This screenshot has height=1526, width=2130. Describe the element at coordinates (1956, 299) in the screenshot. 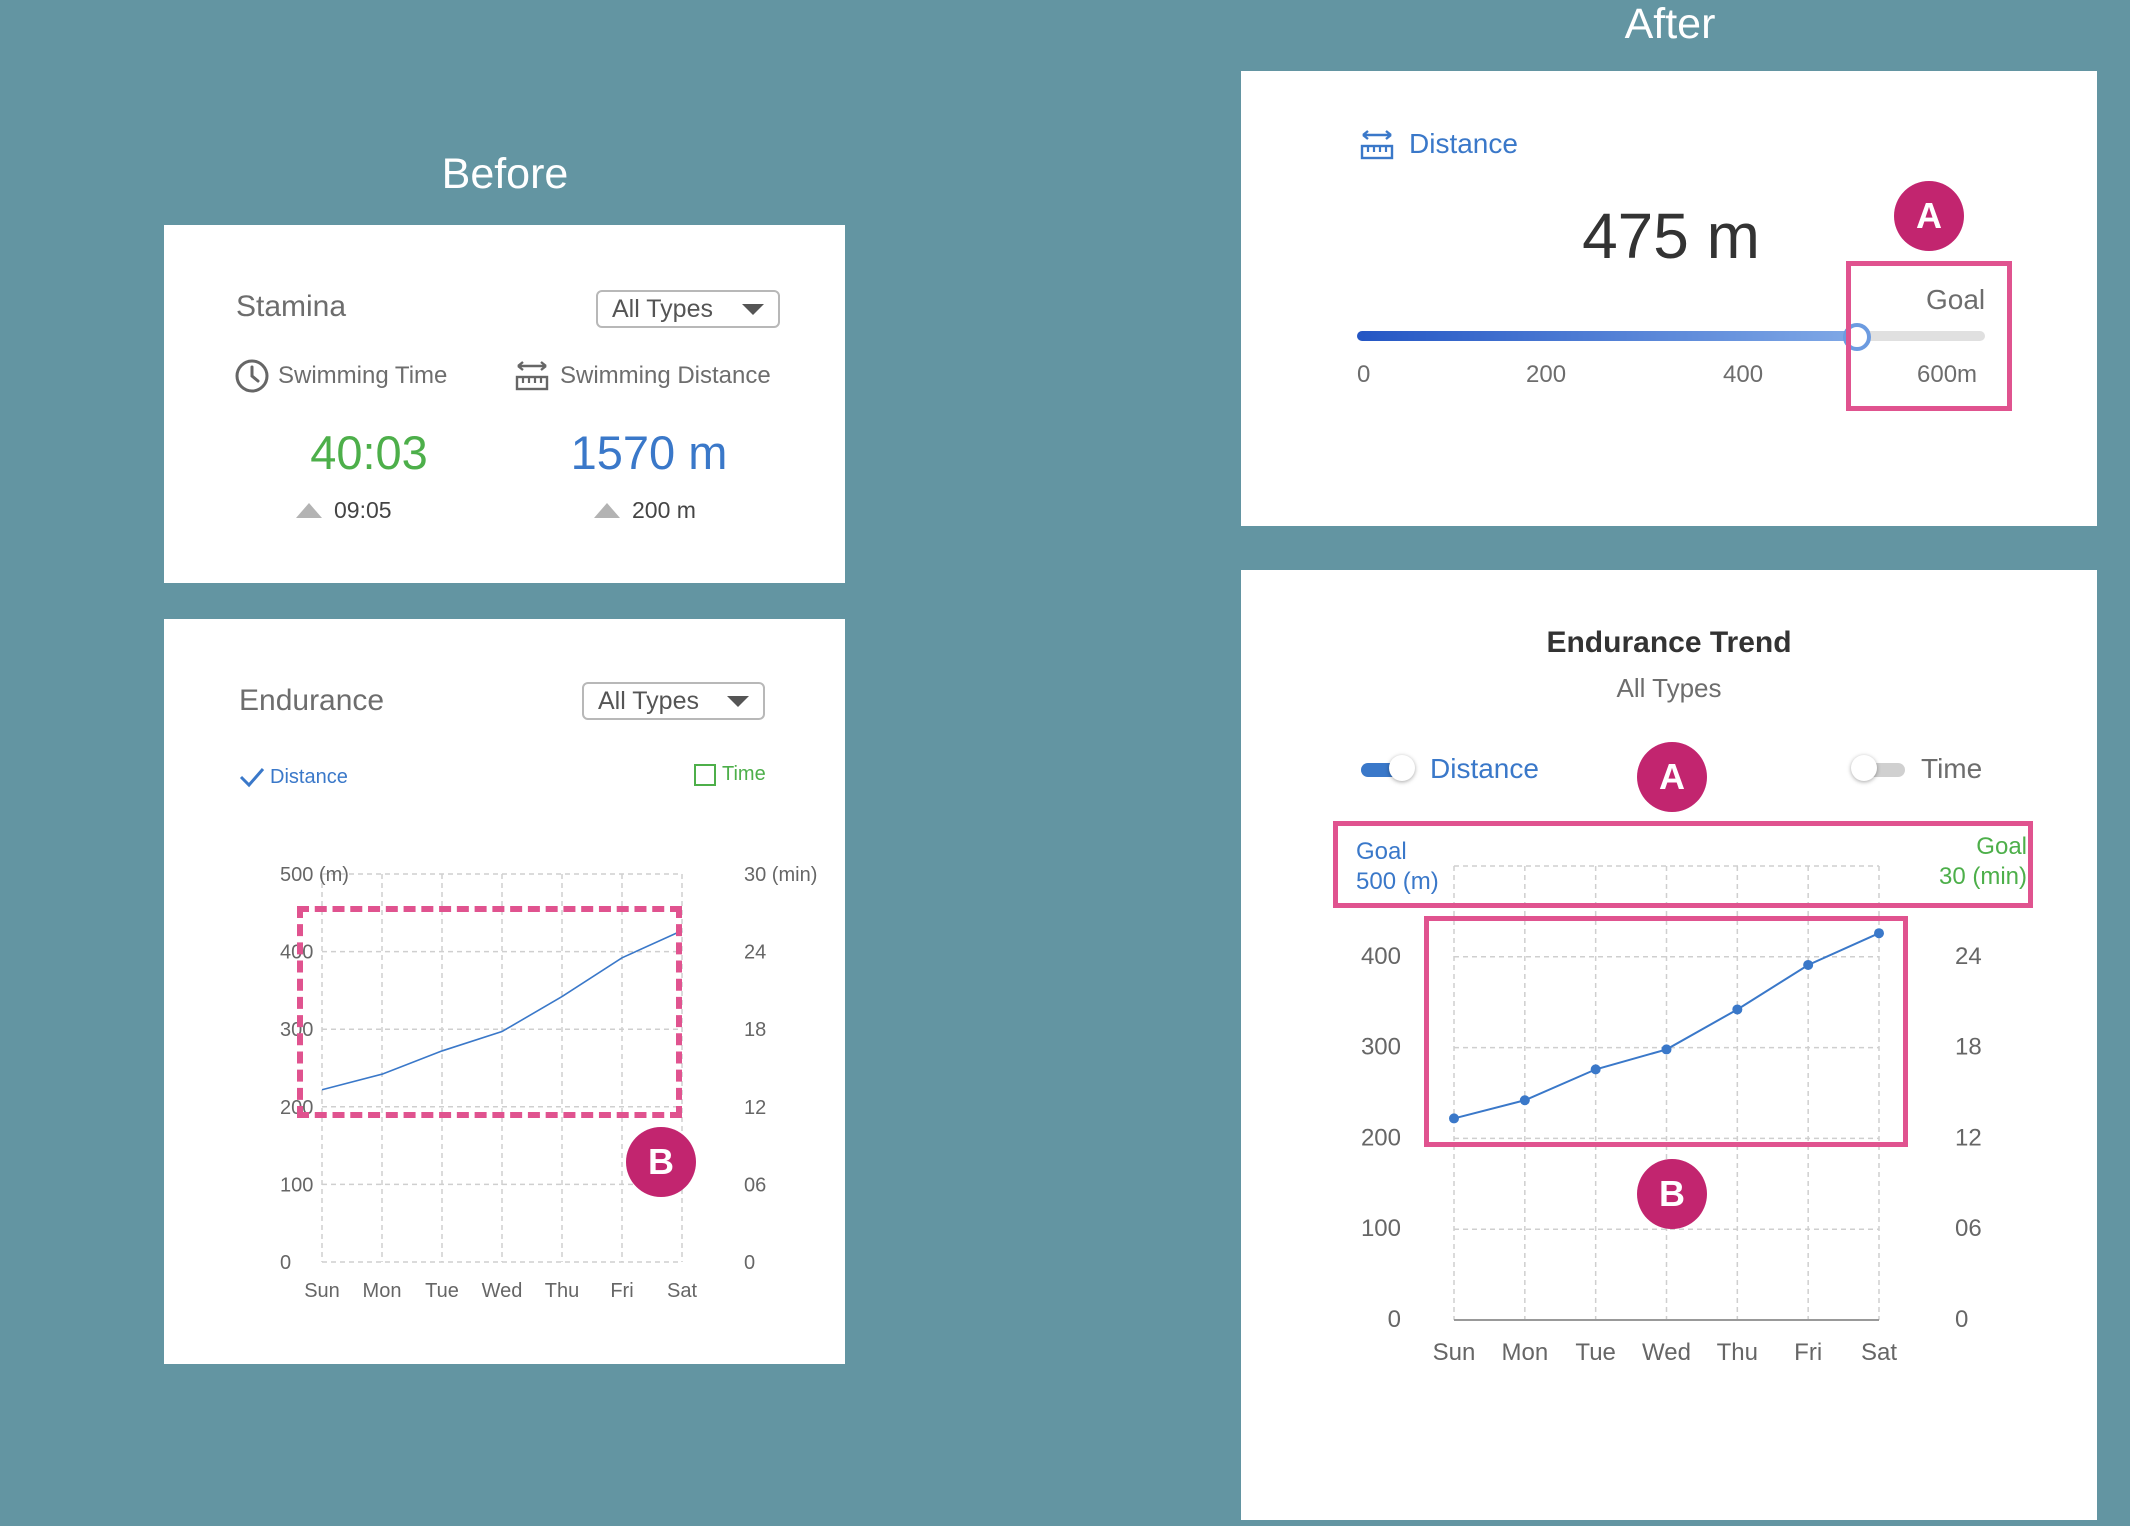

I see `goal-label: Goal` at that location.